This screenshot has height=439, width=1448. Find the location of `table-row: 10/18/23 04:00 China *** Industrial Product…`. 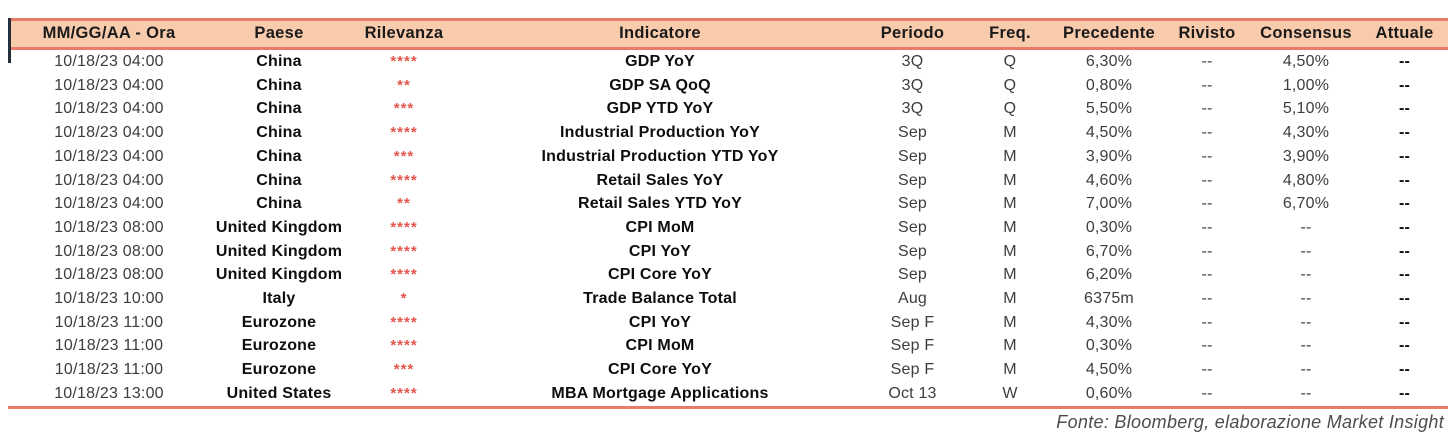

table-row: 10/18/23 04:00 China *** Industrial Product… is located at coordinates (728, 157).